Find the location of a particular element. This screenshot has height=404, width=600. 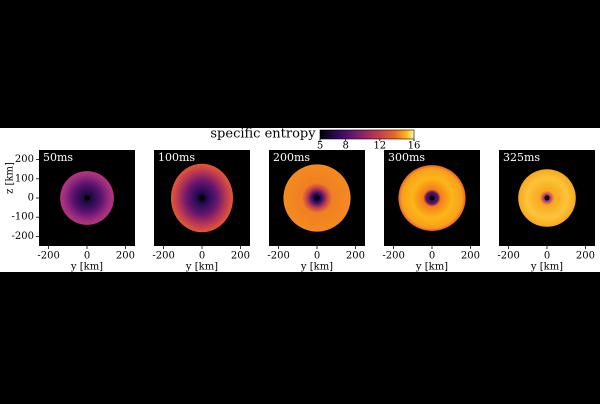

y-tick-label: -100 is located at coordinates (23, 217).